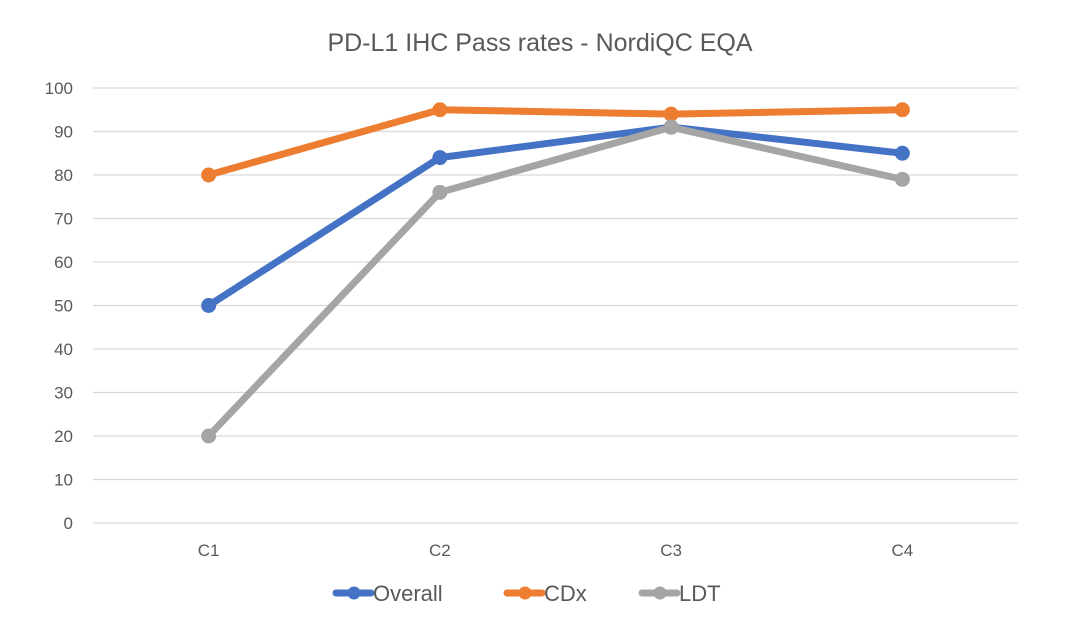 This screenshot has height=622, width=1080. What do you see at coordinates (63, 262) in the screenshot?
I see `y-tick-label: 60` at bounding box center [63, 262].